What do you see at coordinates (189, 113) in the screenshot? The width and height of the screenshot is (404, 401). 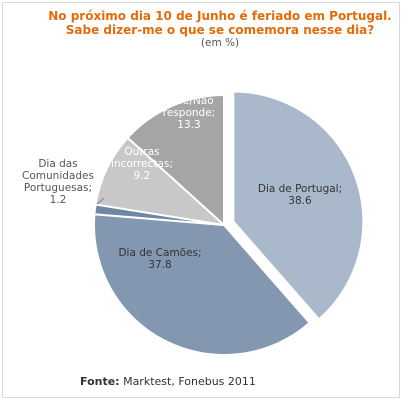 I see `slice-label-line: responde;` at bounding box center [189, 113].